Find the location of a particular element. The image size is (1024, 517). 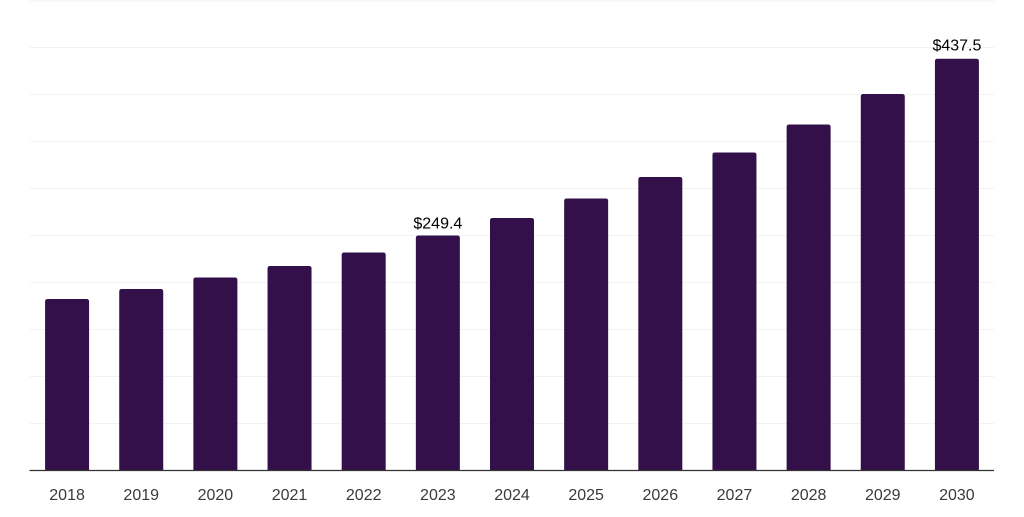

svg-text: 2028 is located at coordinates (809, 495).